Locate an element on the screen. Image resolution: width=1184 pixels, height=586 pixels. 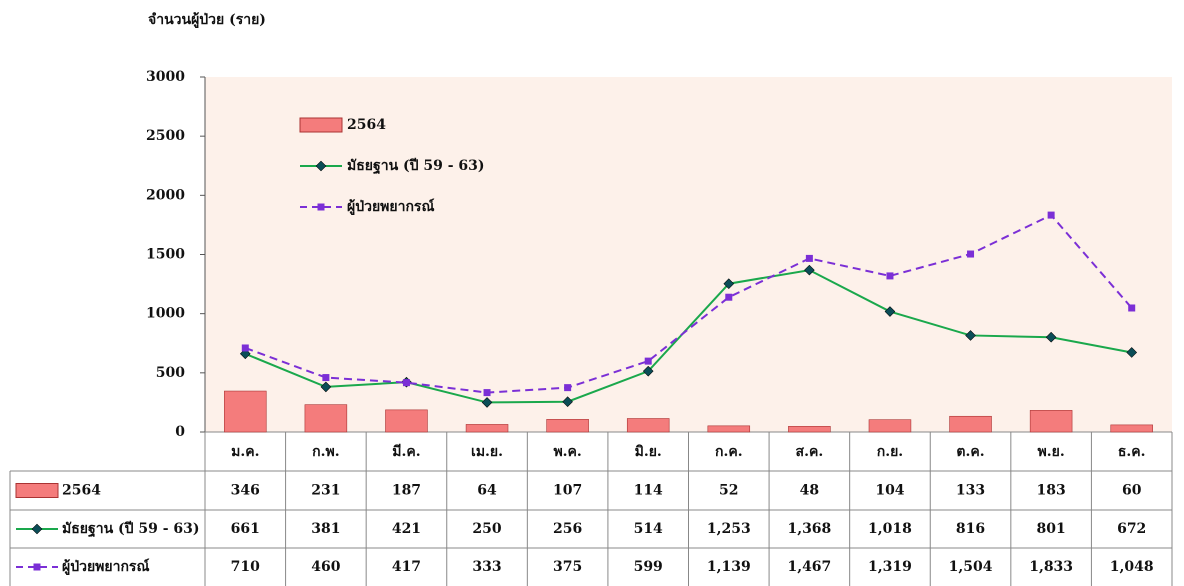
x-tick-label: ก.ย. is located at coordinates (890, 452).